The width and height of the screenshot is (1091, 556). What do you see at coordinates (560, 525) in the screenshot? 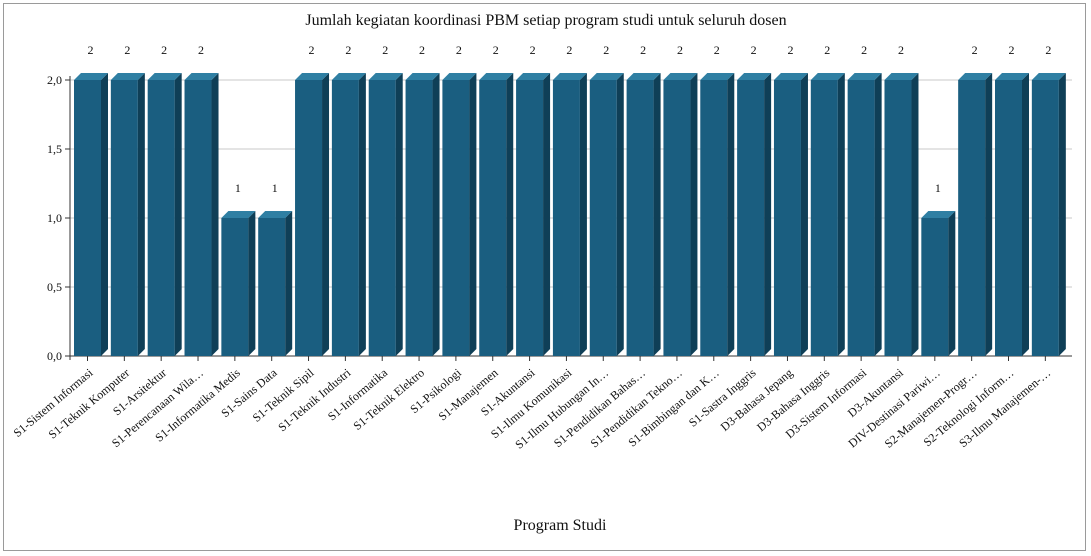
I see `x-axis-title: Program Studi` at bounding box center [560, 525].